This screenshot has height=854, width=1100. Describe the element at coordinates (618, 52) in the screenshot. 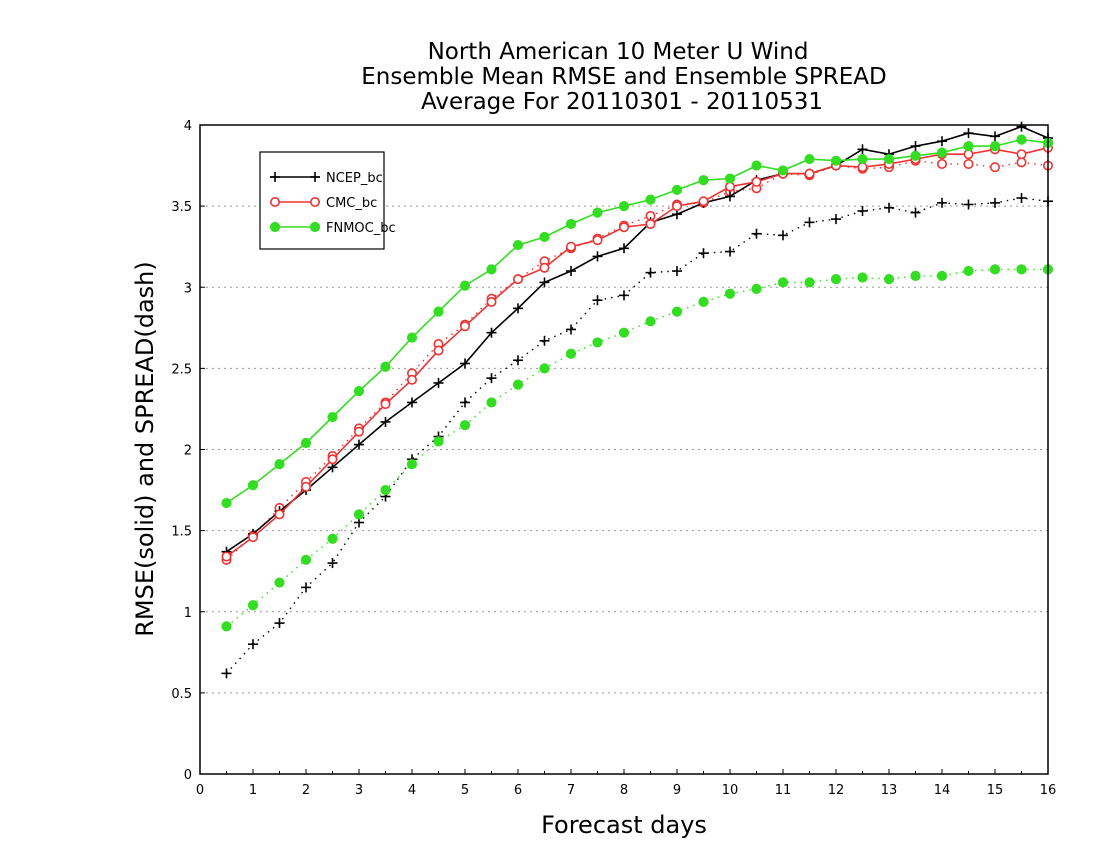

I see `chart-title-line-1: North American 10 Meter U Wind` at that location.